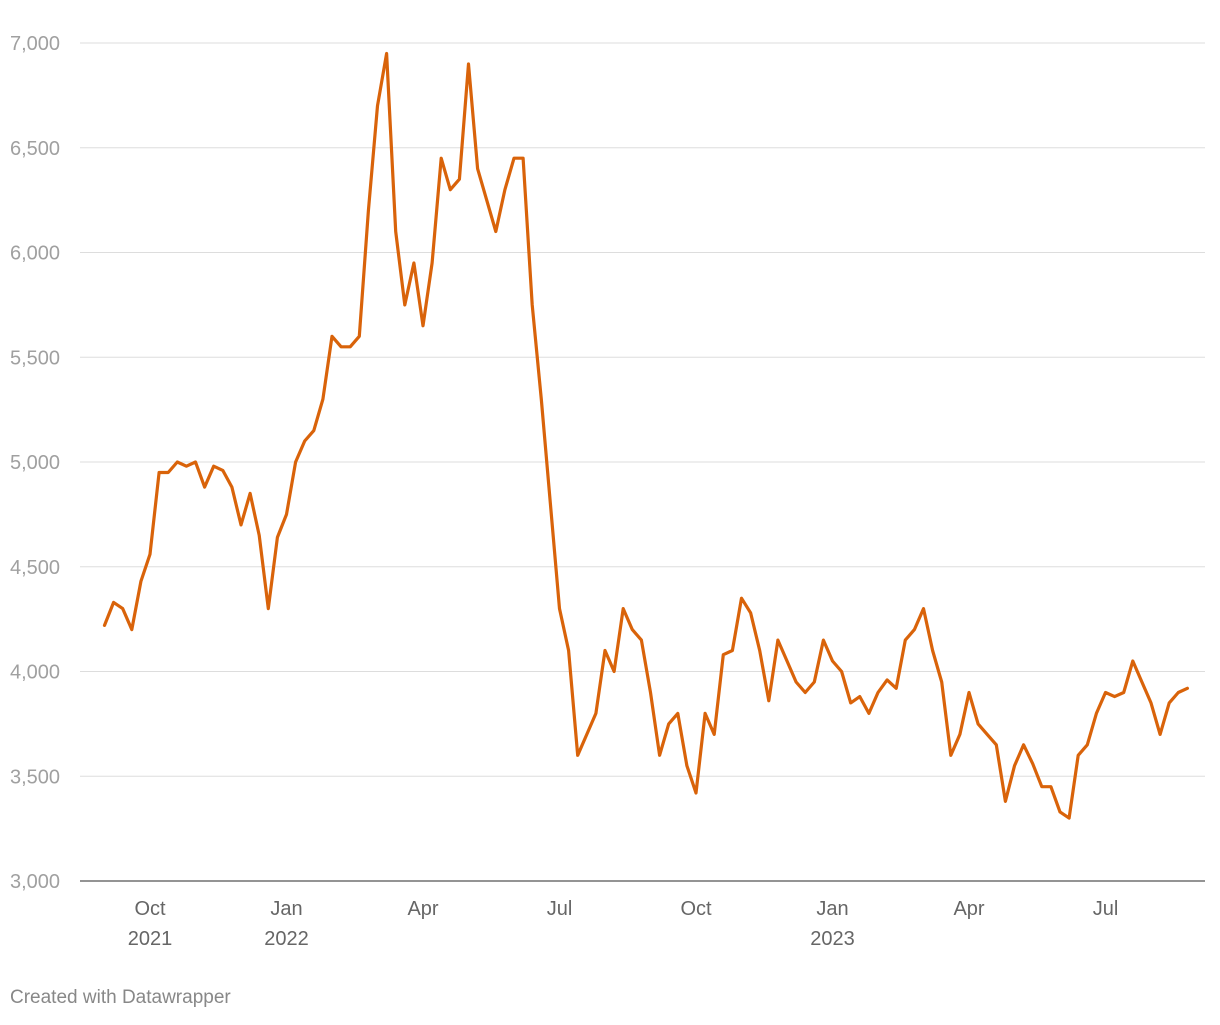  Describe the element at coordinates (832, 939) in the screenshot. I see `x-tick-year: 2023` at that location.